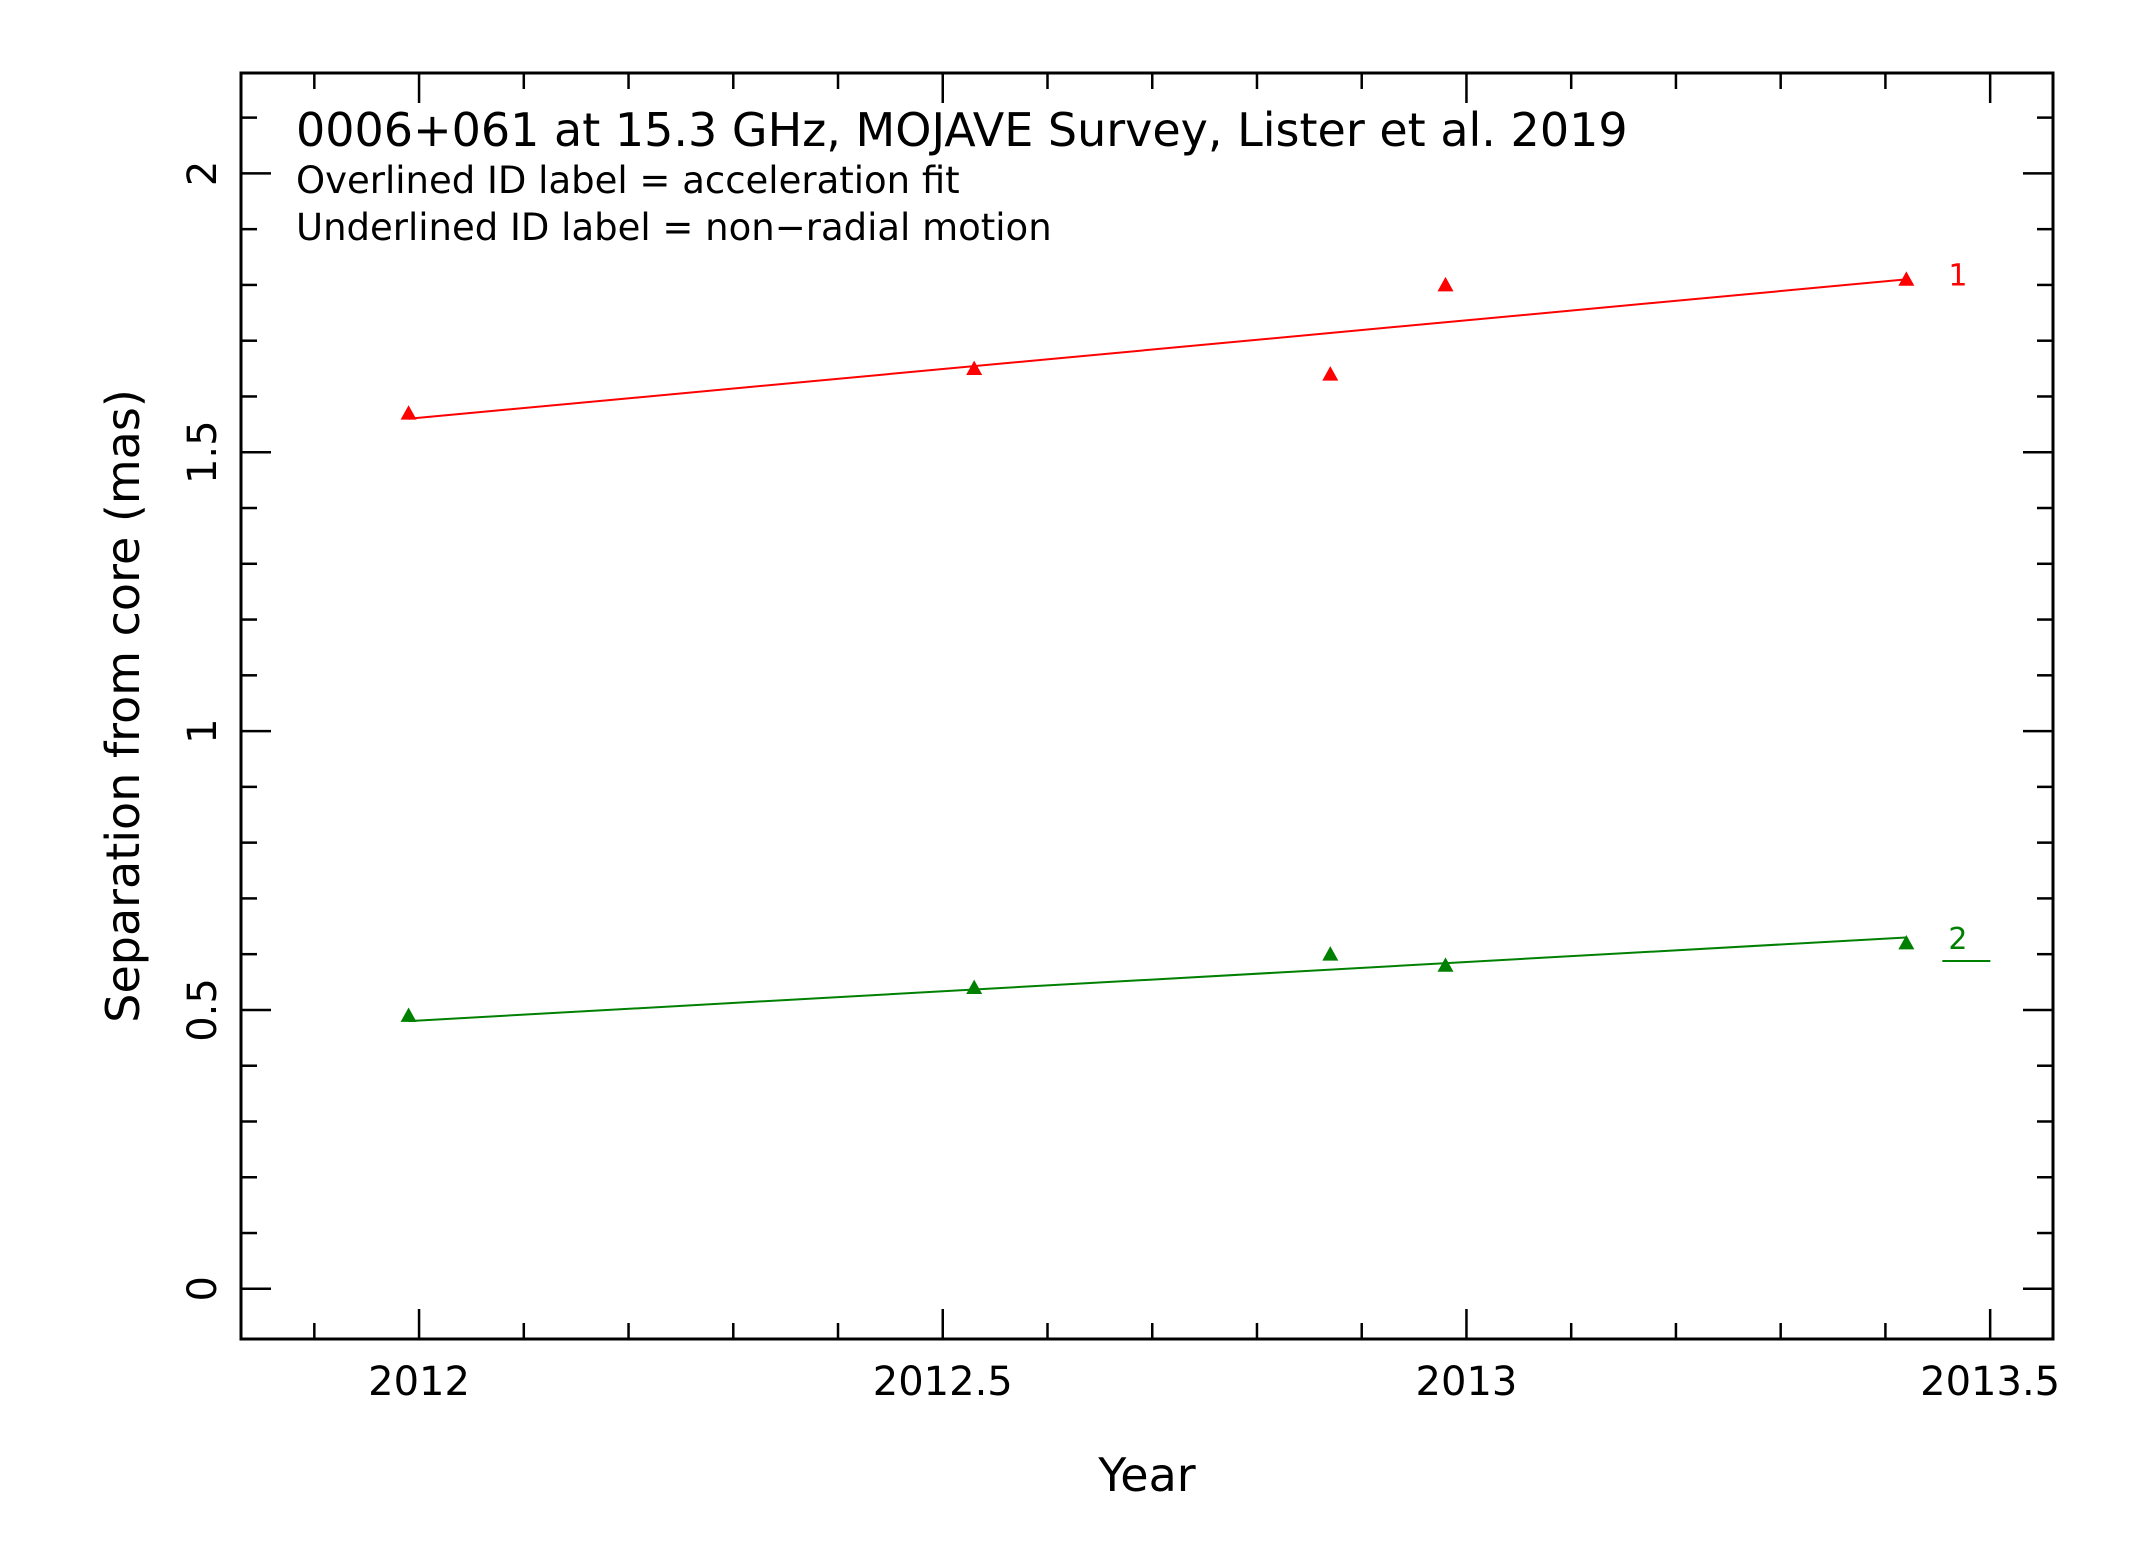  I want to click on x-axis-title: Year, so click(1146, 1475).